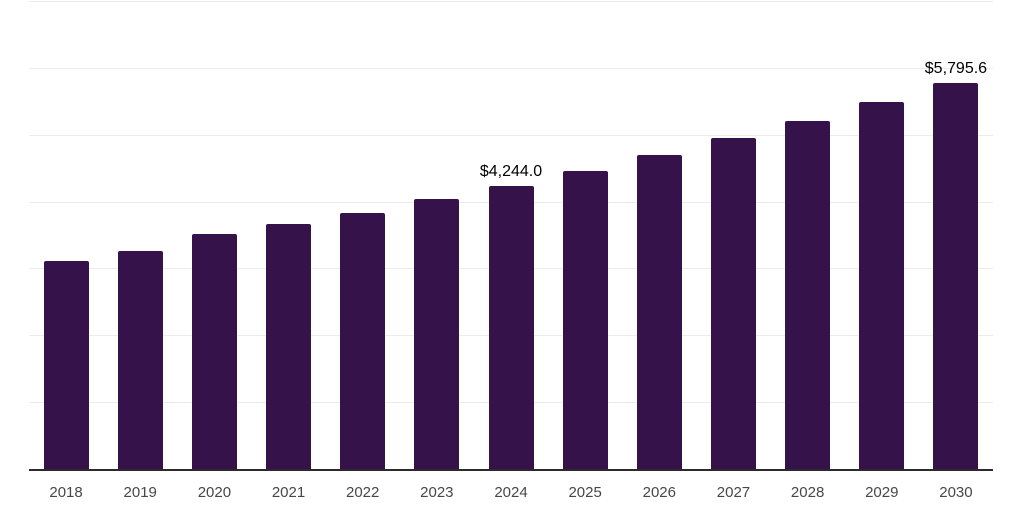  Describe the element at coordinates (437, 492) in the screenshot. I see `x-tick-label-2023: 2023` at that location.